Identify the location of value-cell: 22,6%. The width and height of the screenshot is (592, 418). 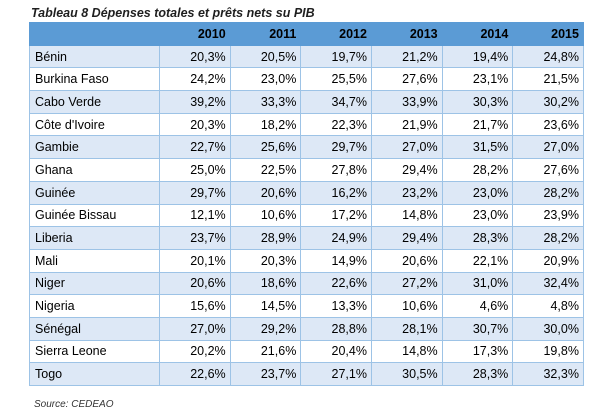
(336, 283).